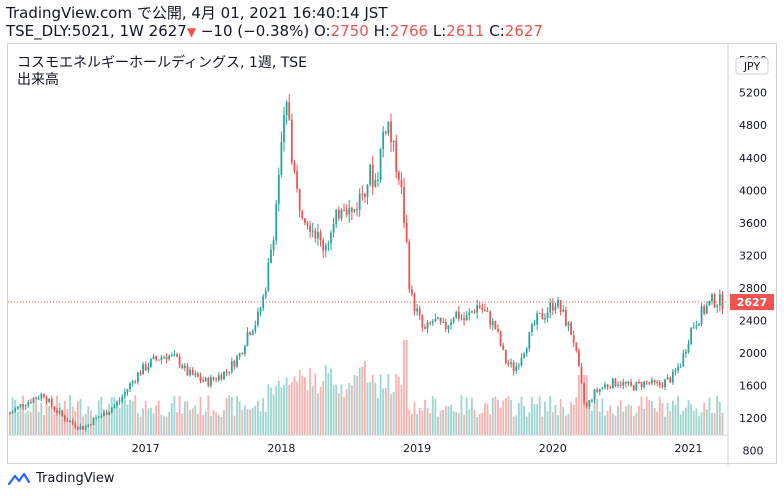 This screenshot has height=499, width=784. I want to click on x-tick-label: 2020, so click(553, 448).